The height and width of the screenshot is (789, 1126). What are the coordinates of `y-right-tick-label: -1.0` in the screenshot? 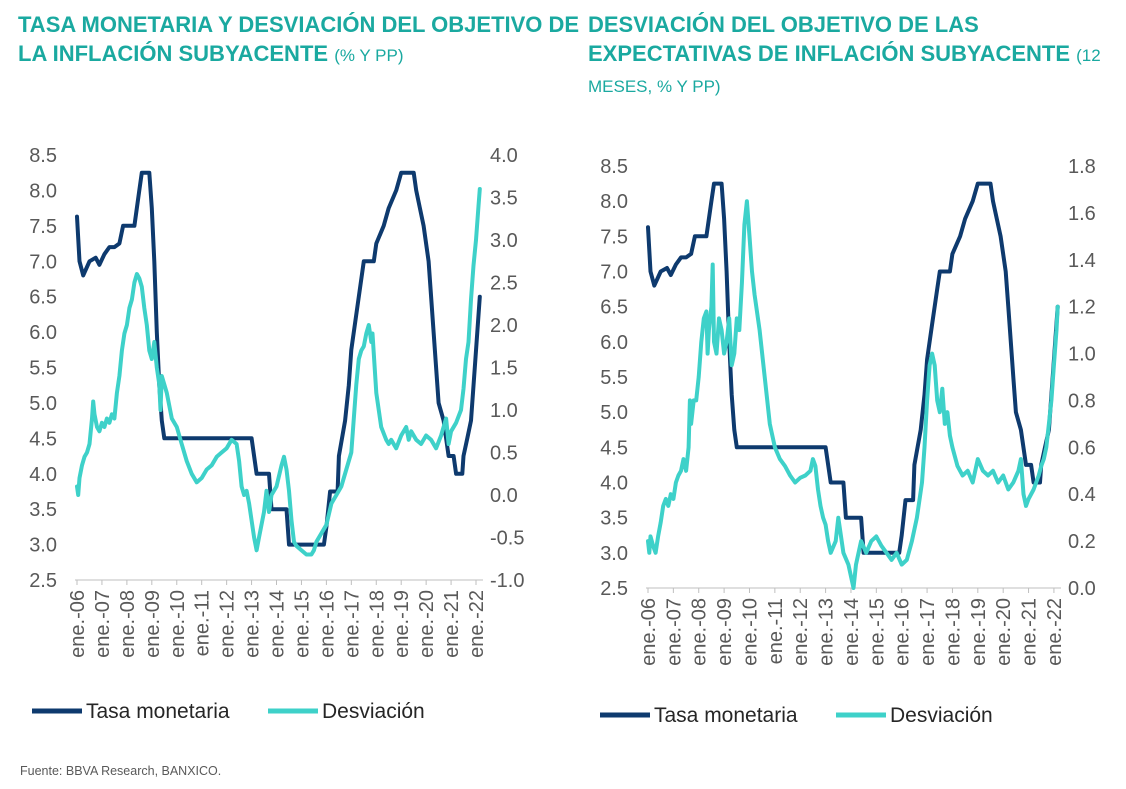 It's located at (507, 581).